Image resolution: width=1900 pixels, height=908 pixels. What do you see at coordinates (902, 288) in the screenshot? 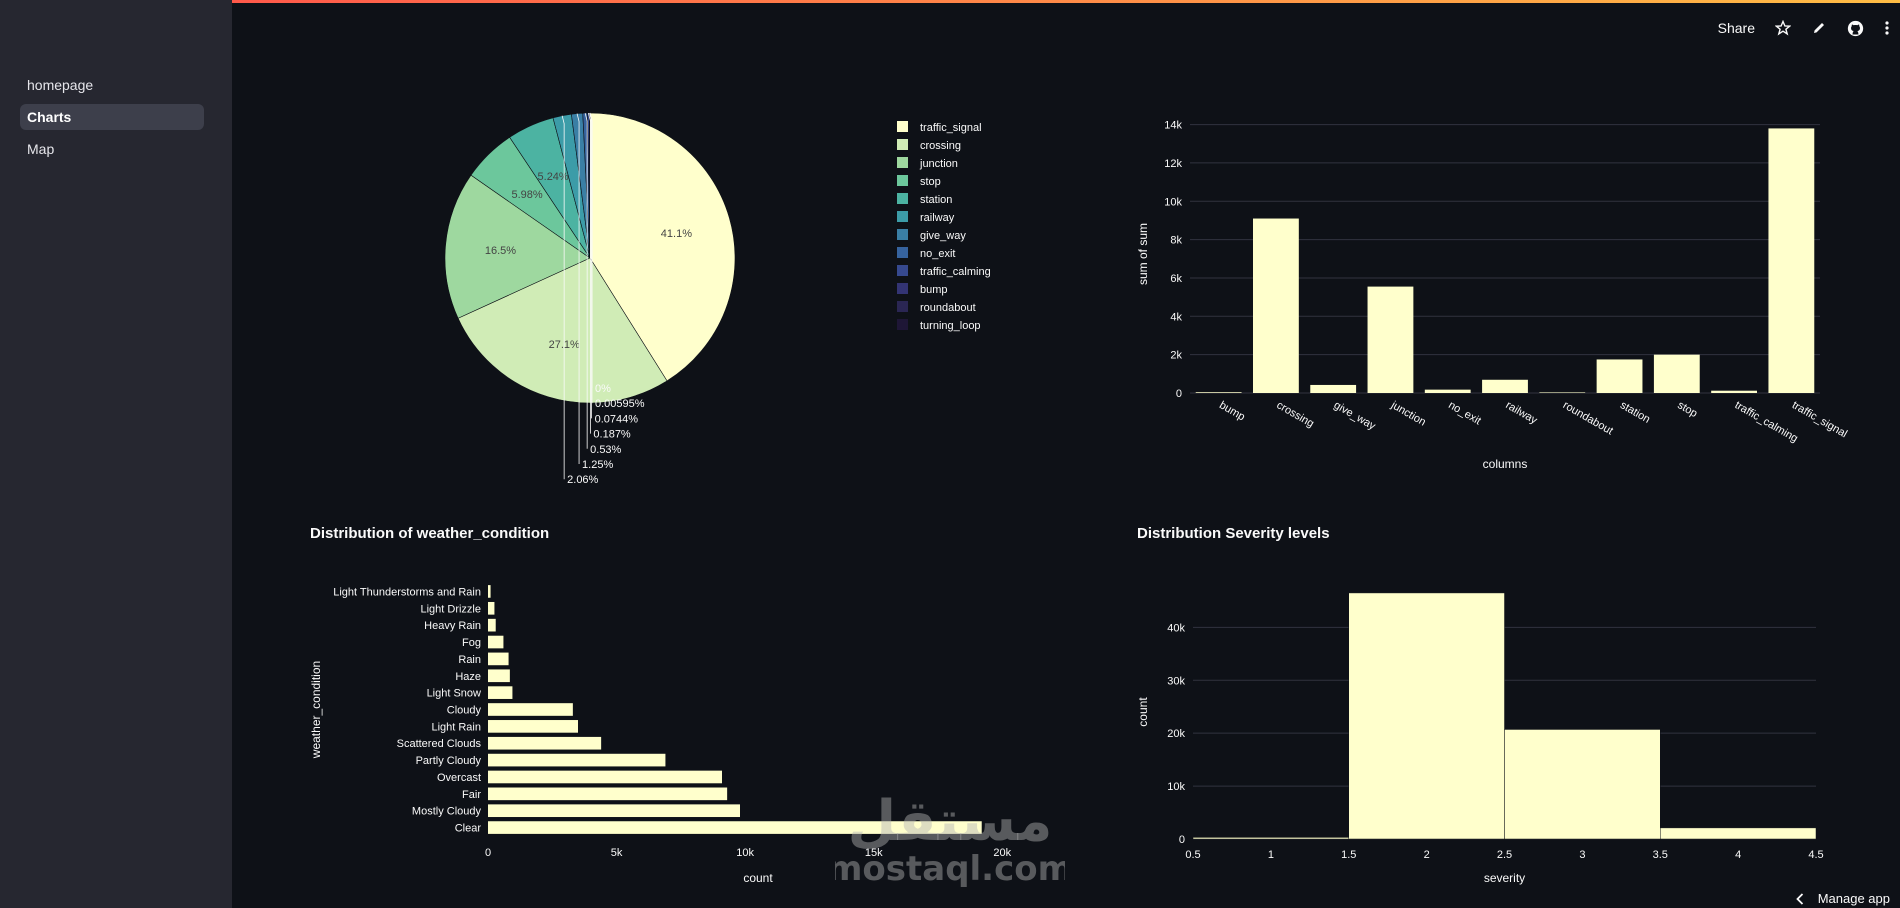
I see `legend-swatch-bump` at bounding box center [902, 288].